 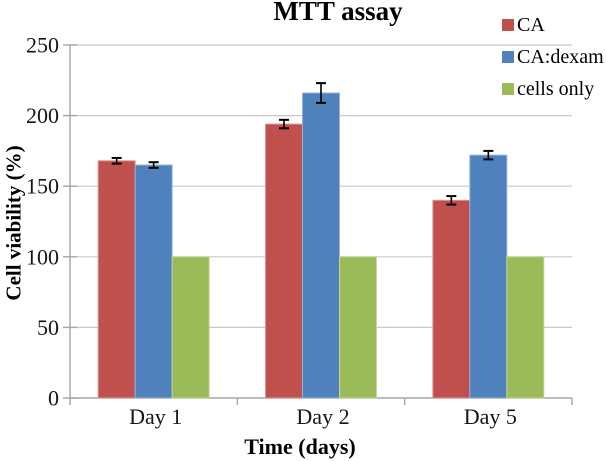 What do you see at coordinates (553, 25) in the screenshot?
I see `legend-item-ca: CA` at bounding box center [553, 25].